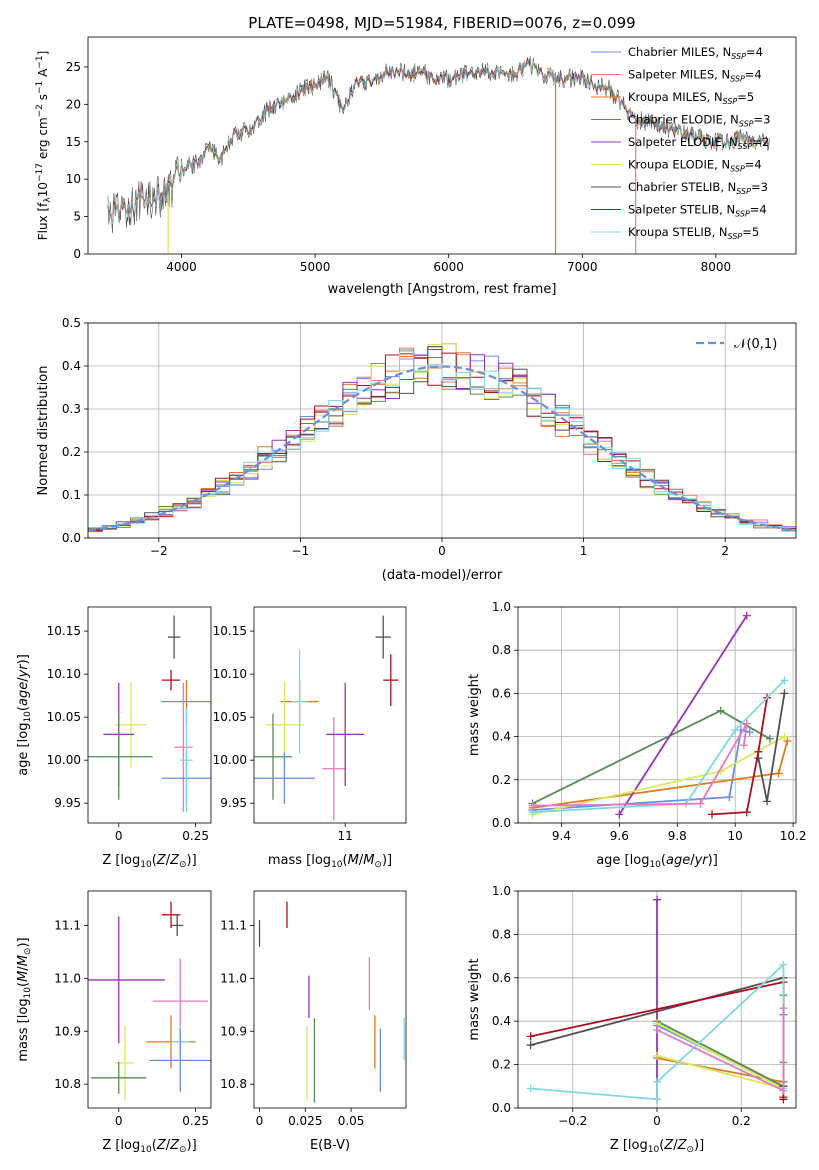 Image resolution: width=819 pixels, height=1170 pixels. I want to click on x-tick-label: 0.05, so click(351, 1121).